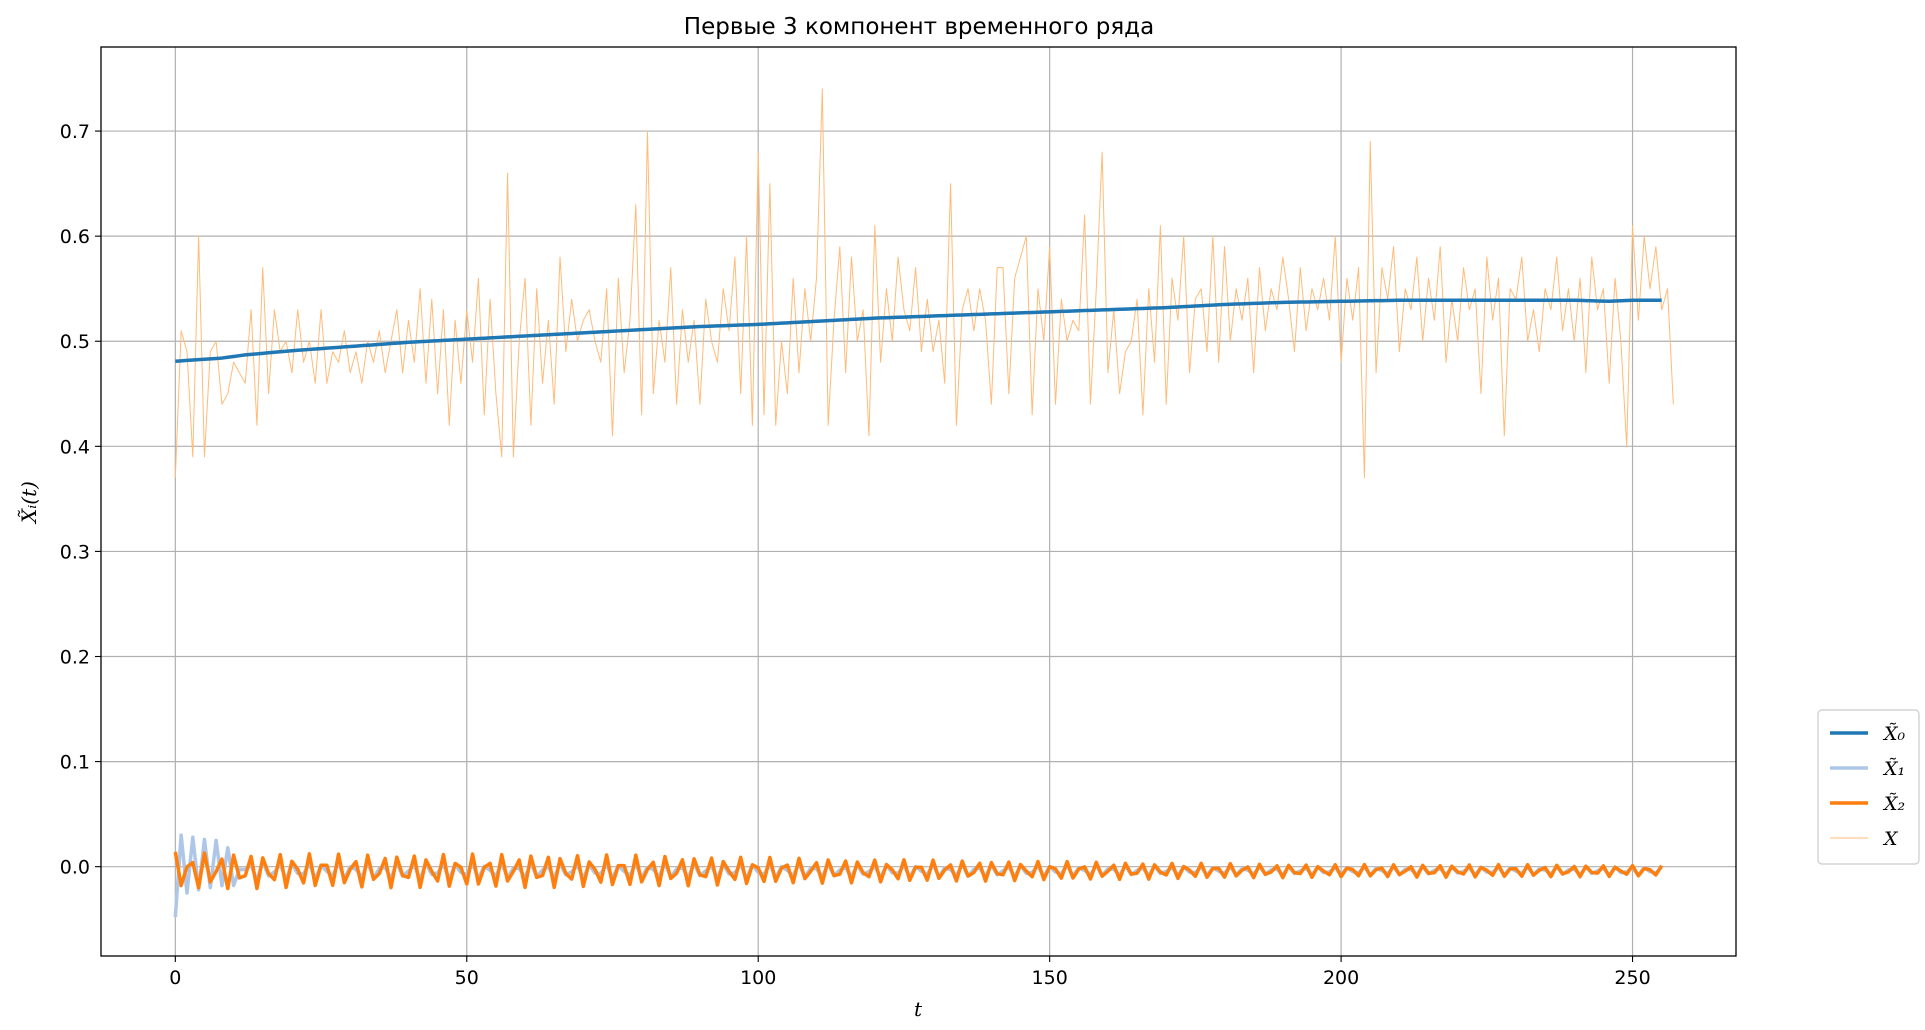  What do you see at coordinates (175, 978) in the screenshot?
I see `x-tick-label: 0` at bounding box center [175, 978].